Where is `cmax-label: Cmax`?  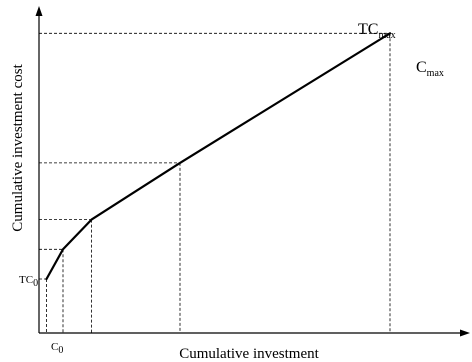 cmax-label: Cmax is located at coordinates (430, 69).